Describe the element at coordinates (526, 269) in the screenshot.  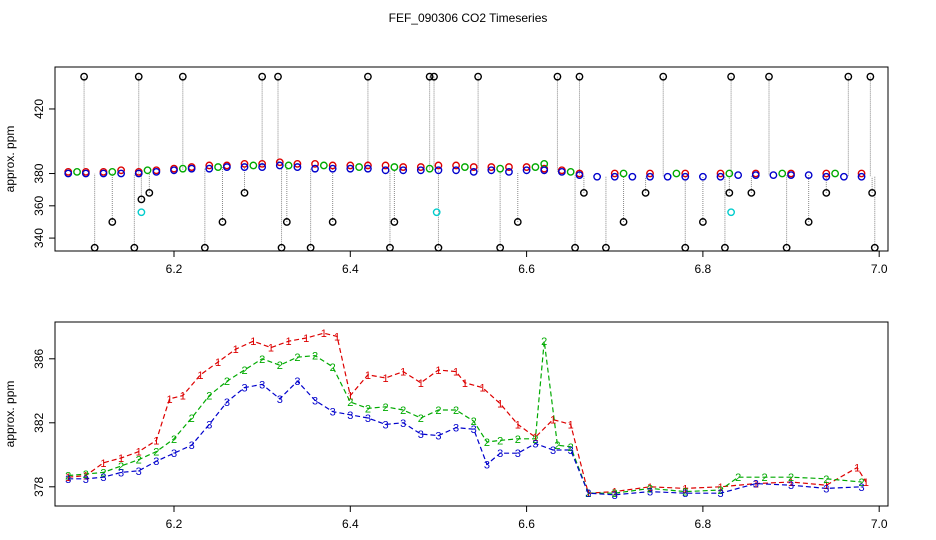
I see `x-tick-label: 6.6` at that location.